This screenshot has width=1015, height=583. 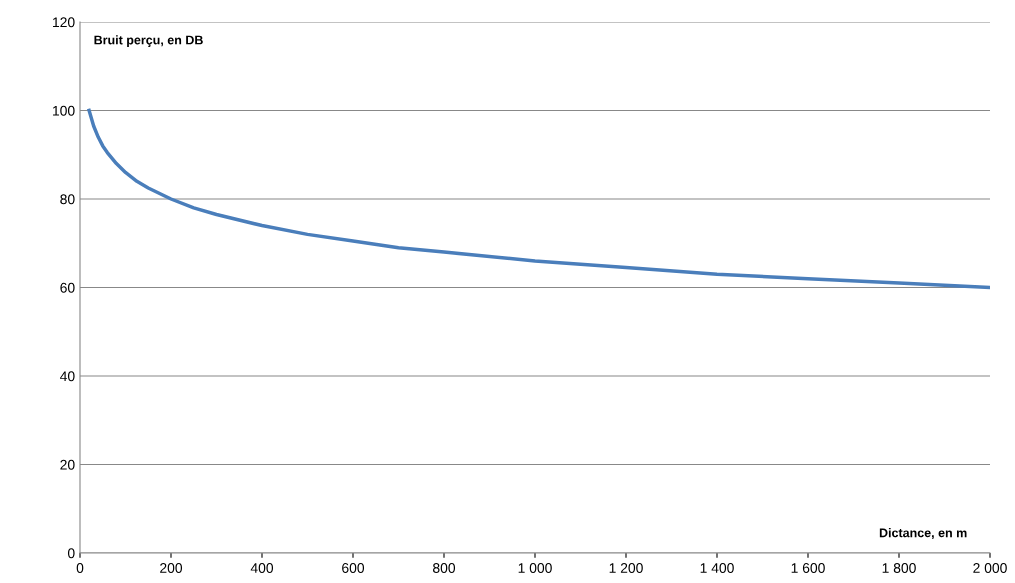 What do you see at coordinates (923, 534) in the screenshot?
I see `x-axis-title: Dictance, en m` at bounding box center [923, 534].